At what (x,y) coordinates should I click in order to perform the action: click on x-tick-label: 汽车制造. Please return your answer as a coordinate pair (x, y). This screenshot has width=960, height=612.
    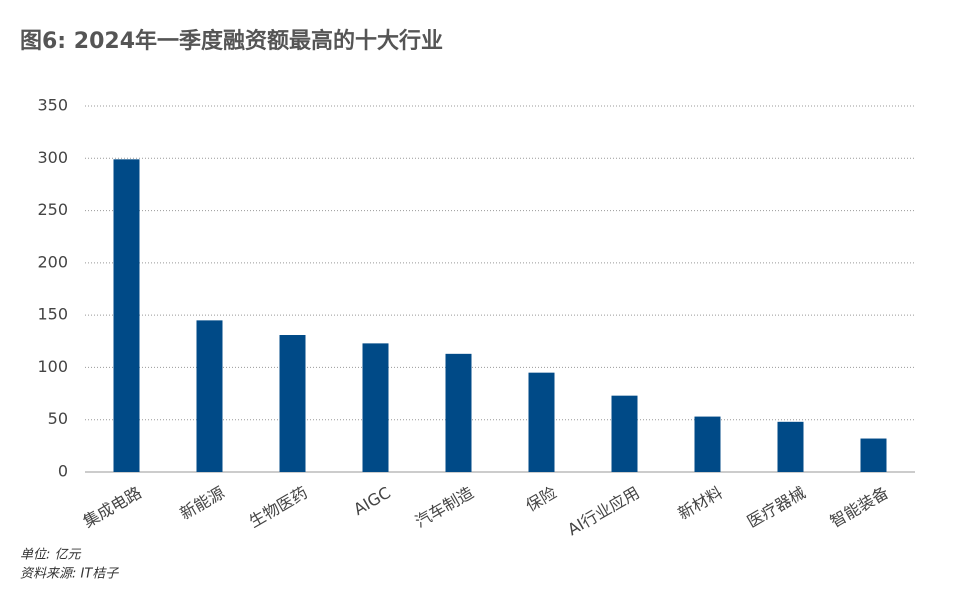
    Looking at the image, I should click on (444, 507).